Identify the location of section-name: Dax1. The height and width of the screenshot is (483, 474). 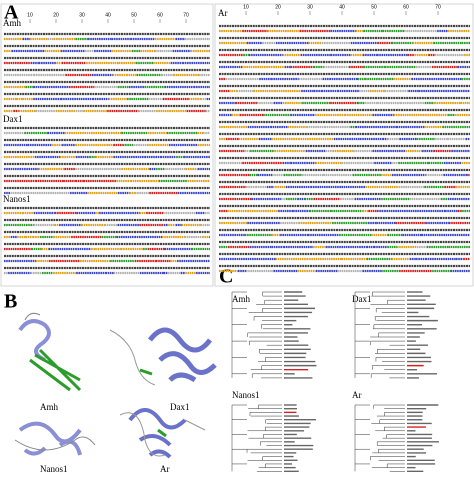
(13, 119).